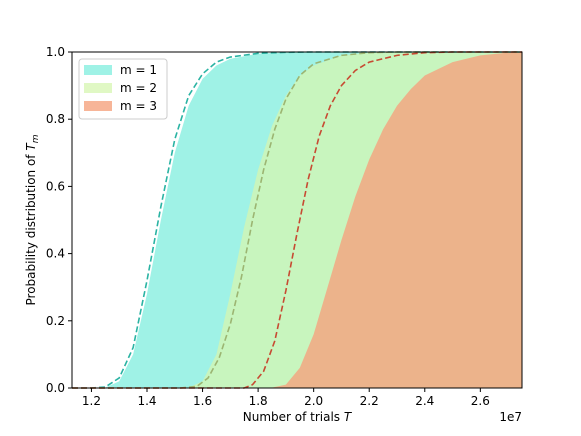  I want to click on x-offset-label: 1e7, so click(510, 417).